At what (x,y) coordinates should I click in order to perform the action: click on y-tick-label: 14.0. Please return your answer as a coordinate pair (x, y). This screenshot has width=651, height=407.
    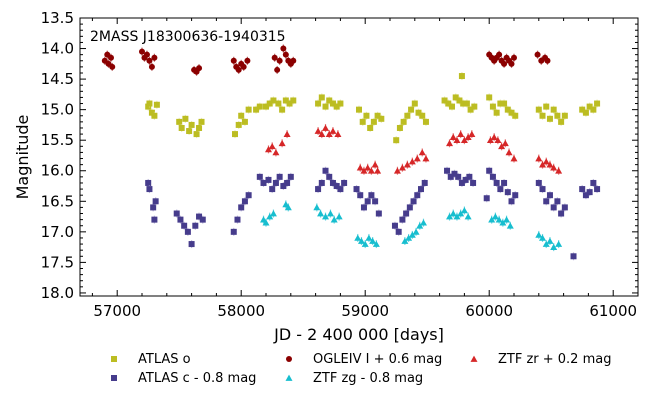
    Looking at the image, I should click on (57, 49).